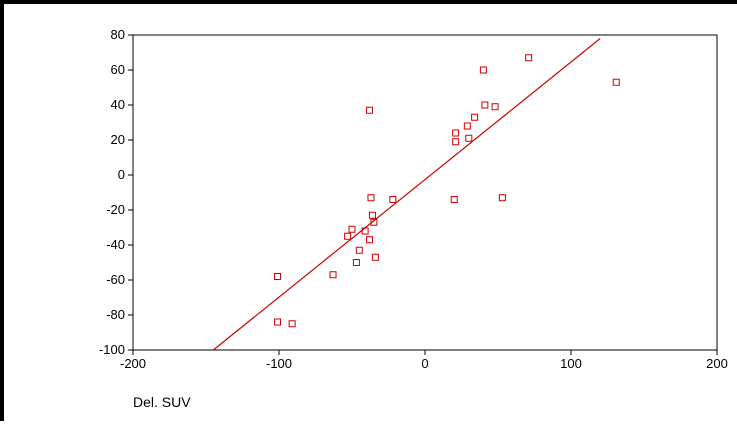 The image size is (737, 425). Describe the element at coordinates (162, 402) in the screenshot. I see `x-axis-label: Del. SUV` at that location.